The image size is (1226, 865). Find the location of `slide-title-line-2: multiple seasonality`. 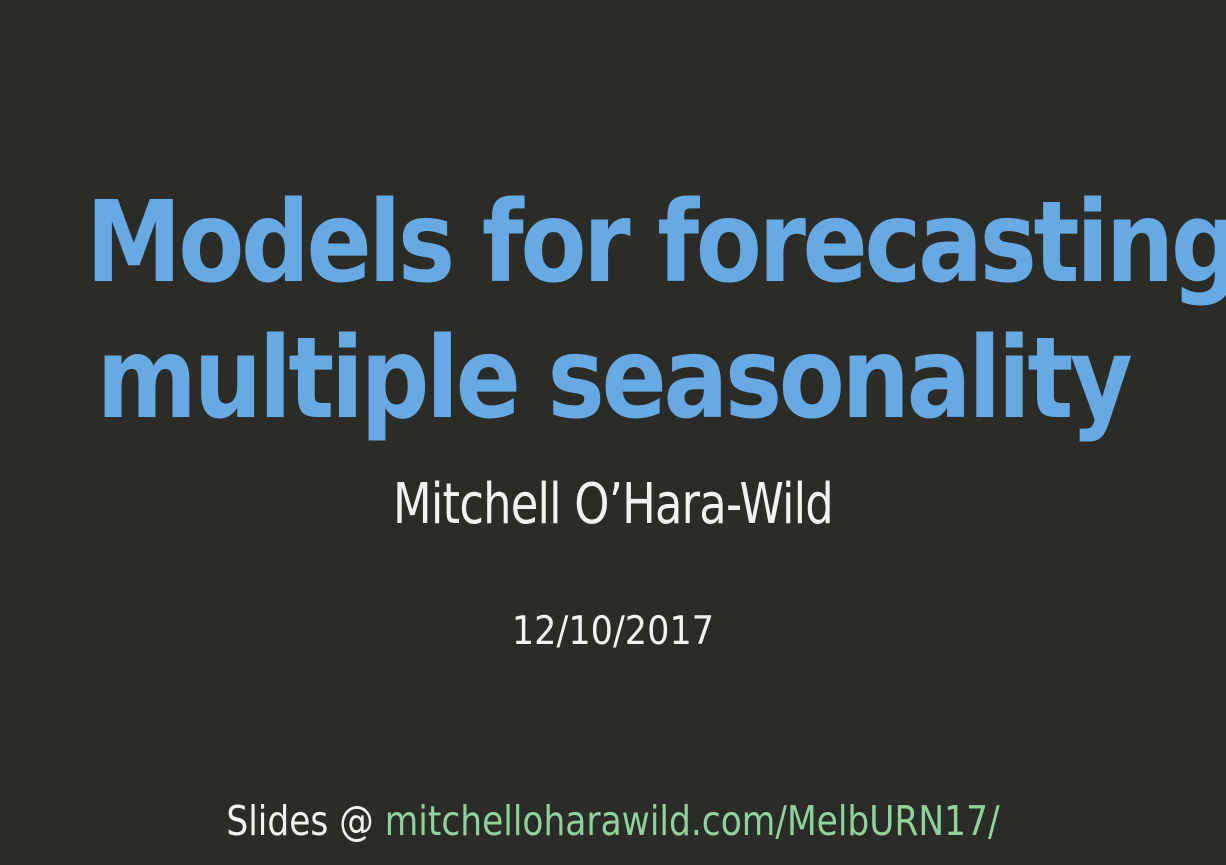

slide-title-line-2: multiple seasonality is located at coordinates (614, 379).